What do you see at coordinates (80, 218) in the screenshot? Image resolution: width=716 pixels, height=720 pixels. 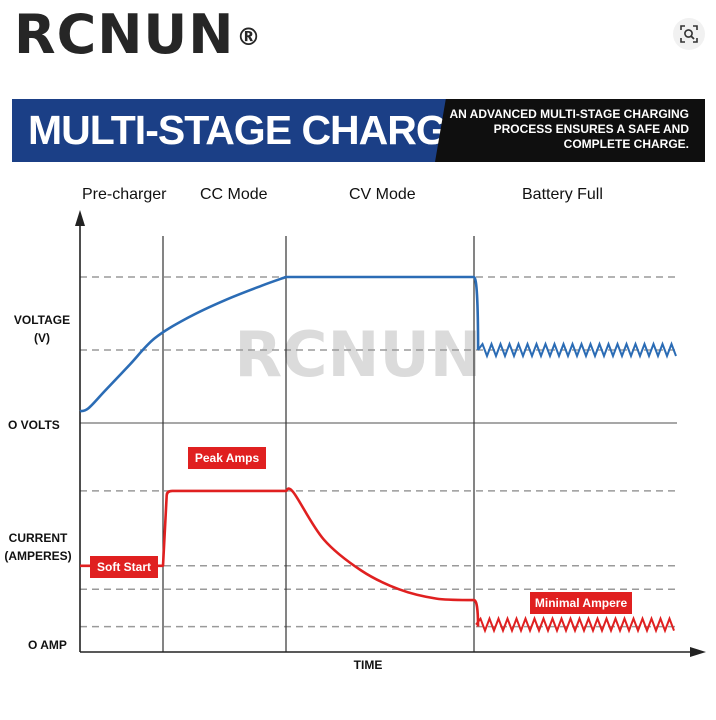 I see `y-axis-arrow` at bounding box center [80, 218].